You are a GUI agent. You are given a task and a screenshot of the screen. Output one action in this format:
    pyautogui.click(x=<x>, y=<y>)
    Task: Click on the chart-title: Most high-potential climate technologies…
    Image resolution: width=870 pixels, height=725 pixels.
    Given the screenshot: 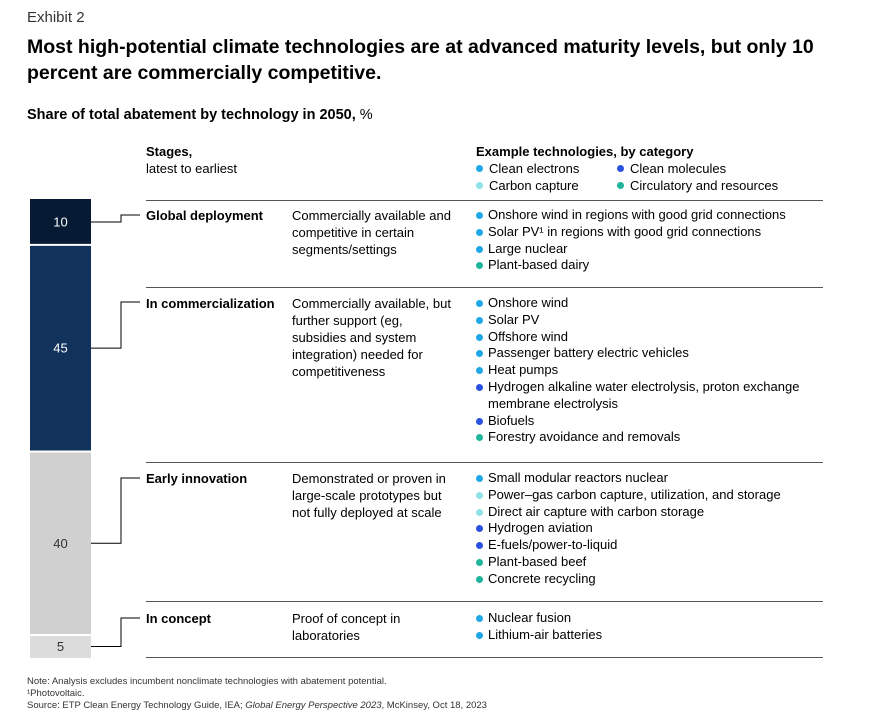 What is the action you would take?
    pyautogui.click(x=420, y=60)
    